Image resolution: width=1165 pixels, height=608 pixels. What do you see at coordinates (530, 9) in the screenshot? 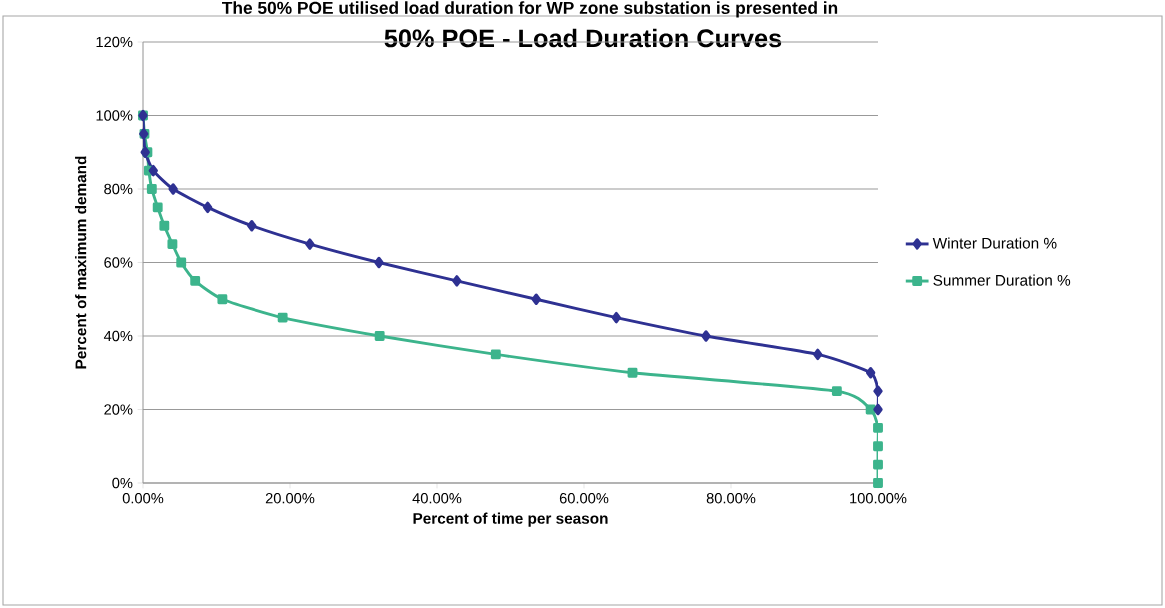
I see `text: The 50% POE utilised load duration for WP zone substation is presented in` at bounding box center [530, 9].